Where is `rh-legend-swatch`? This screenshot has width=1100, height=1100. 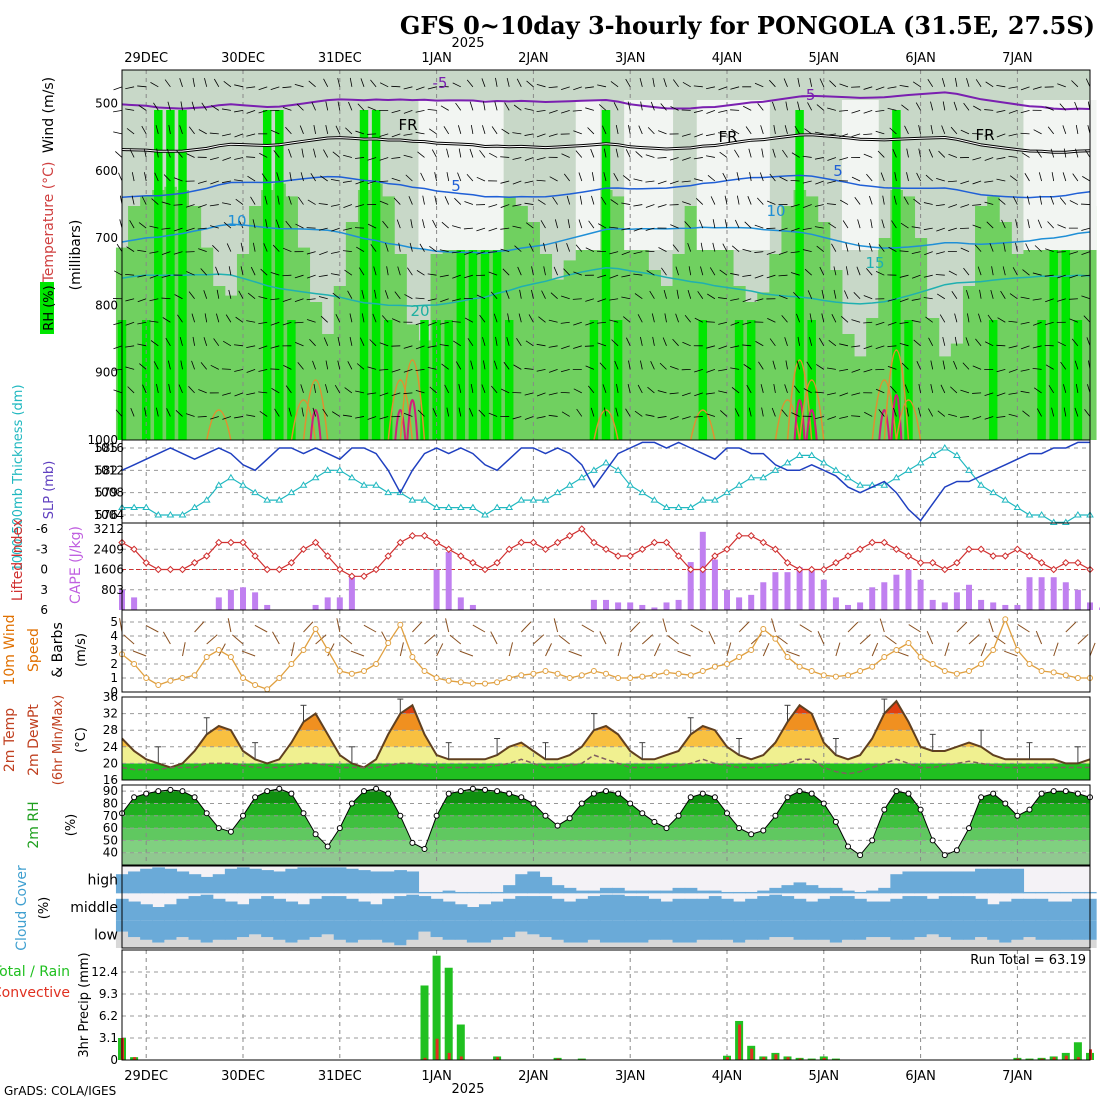
rh-legend-swatch is located at coordinates (47, 308).